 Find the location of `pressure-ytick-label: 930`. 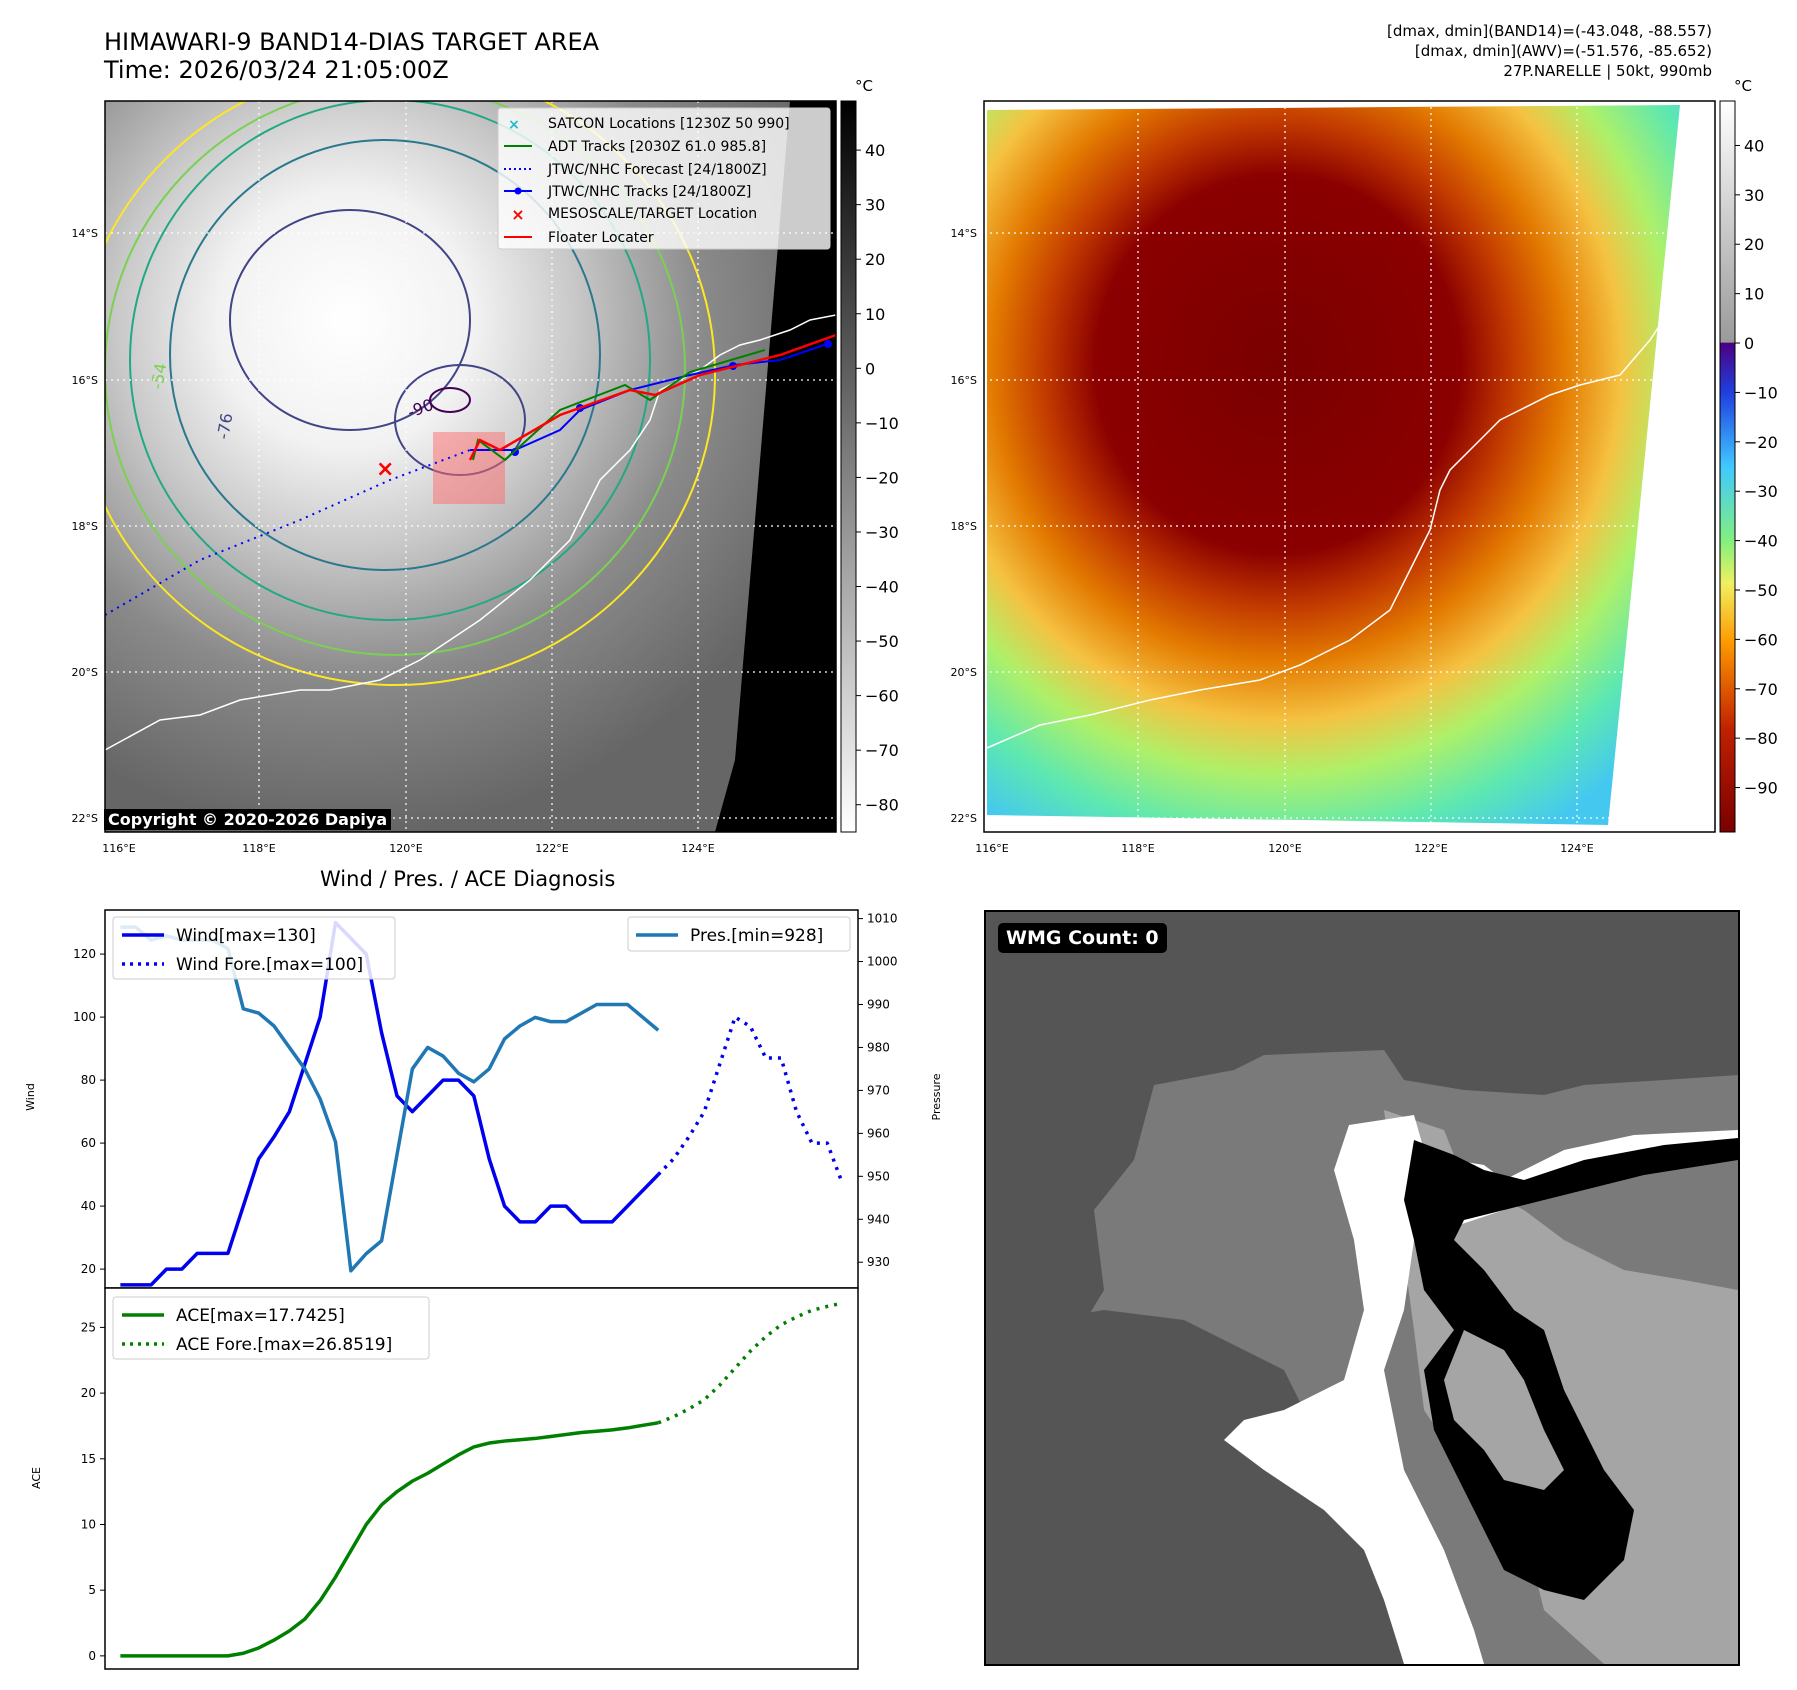

pressure-ytick-label: 930 is located at coordinates (878, 1262).